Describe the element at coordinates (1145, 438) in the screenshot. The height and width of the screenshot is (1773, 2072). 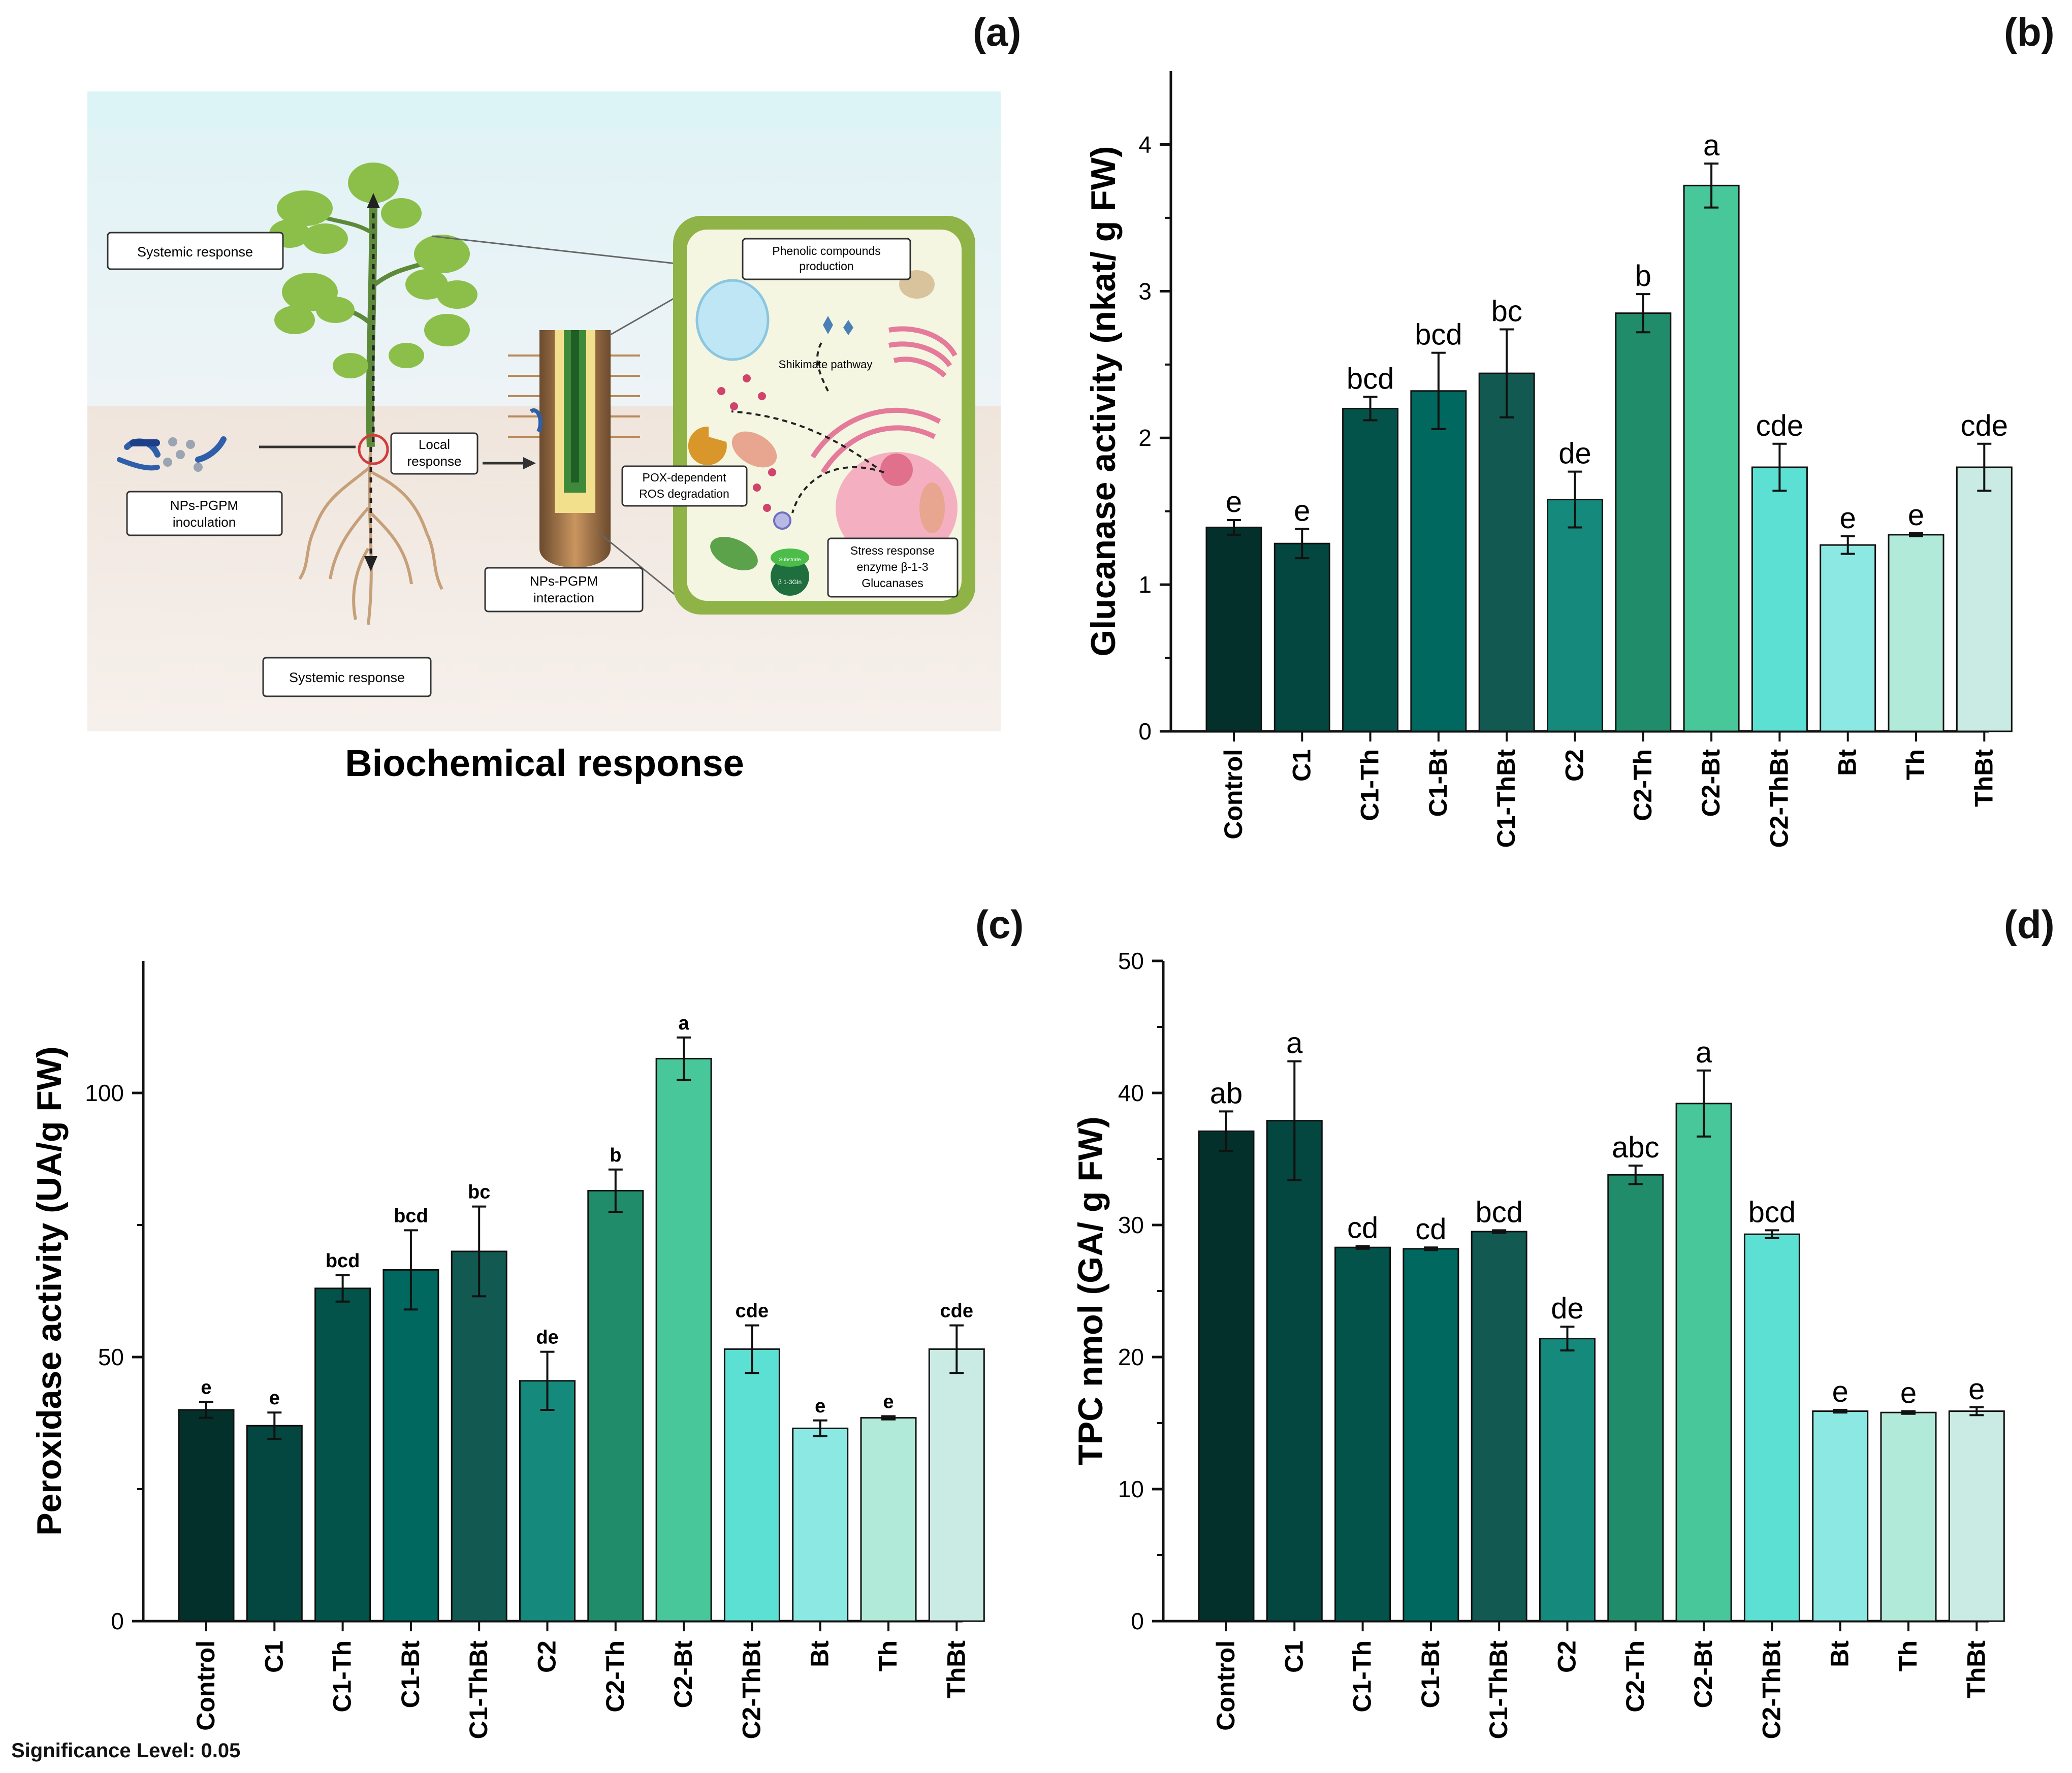
I see `y-tick-label: 2` at that location.